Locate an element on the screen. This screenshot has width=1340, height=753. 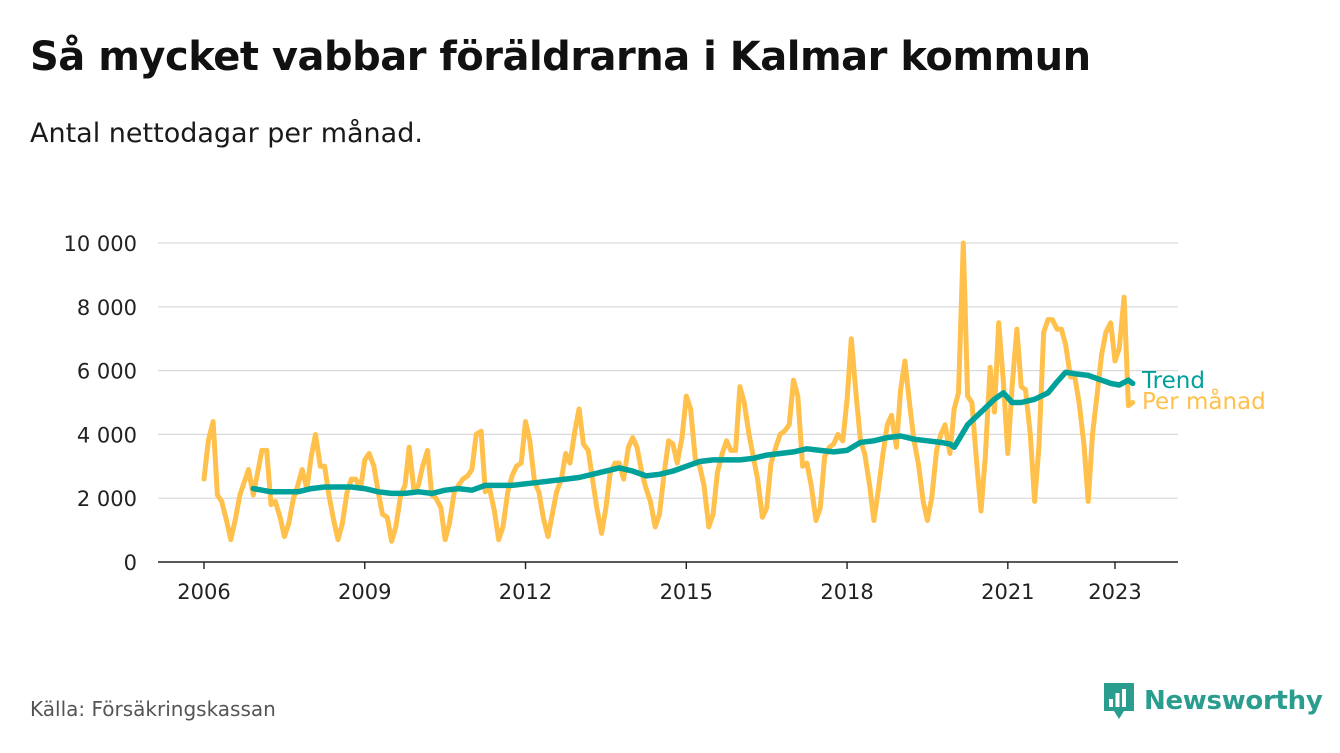
brand-name: Newsworthy is located at coordinates (1233, 701).